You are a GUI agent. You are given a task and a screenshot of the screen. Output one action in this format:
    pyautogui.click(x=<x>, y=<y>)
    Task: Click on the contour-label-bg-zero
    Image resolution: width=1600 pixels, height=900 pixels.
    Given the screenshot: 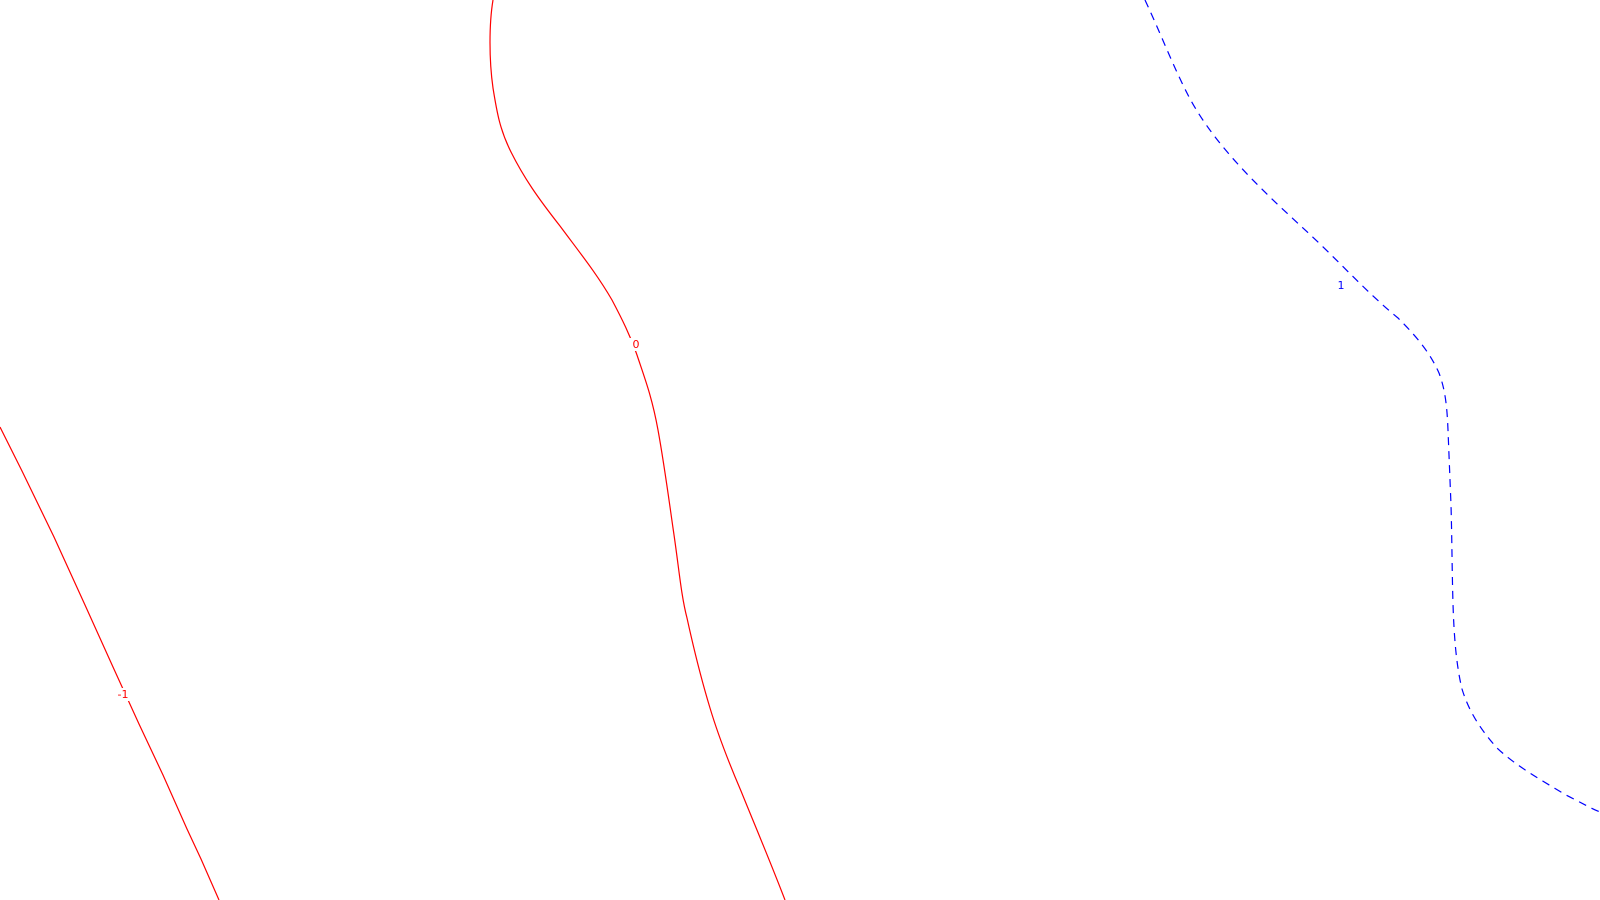 What is the action you would take?
    pyautogui.click(x=635, y=344)
    